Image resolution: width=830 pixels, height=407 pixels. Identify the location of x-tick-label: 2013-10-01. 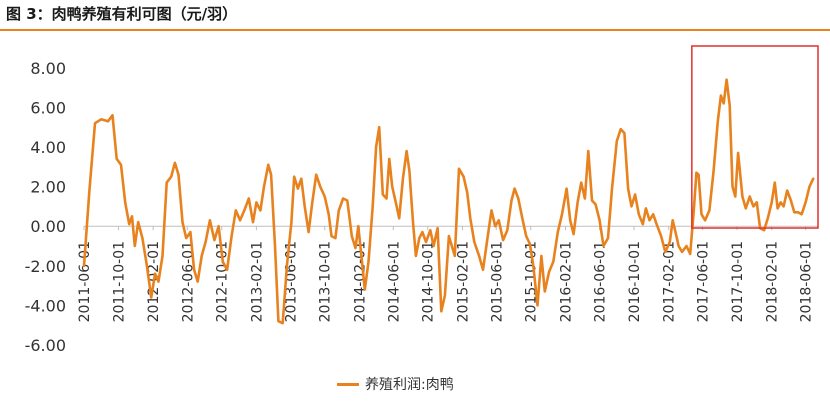
(326, 281).